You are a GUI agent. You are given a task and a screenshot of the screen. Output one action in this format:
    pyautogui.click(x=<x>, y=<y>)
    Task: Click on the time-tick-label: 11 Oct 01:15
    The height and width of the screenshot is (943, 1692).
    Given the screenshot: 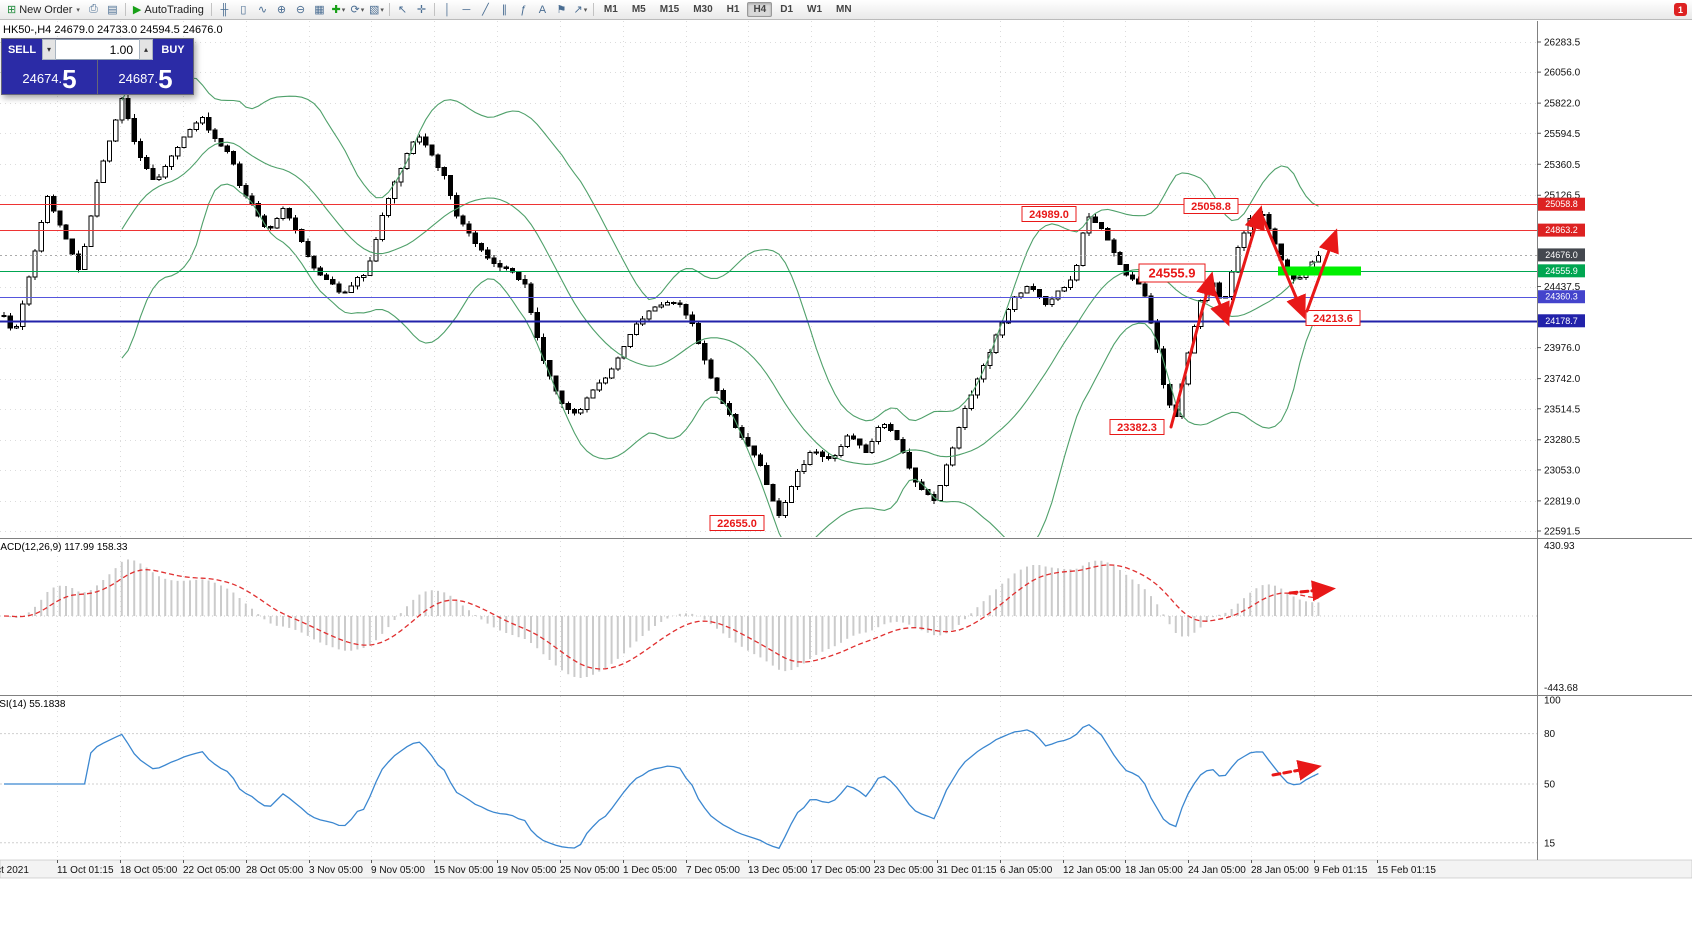 What is the action you would take?
    pyautogui.click(x=85, y=870)
    